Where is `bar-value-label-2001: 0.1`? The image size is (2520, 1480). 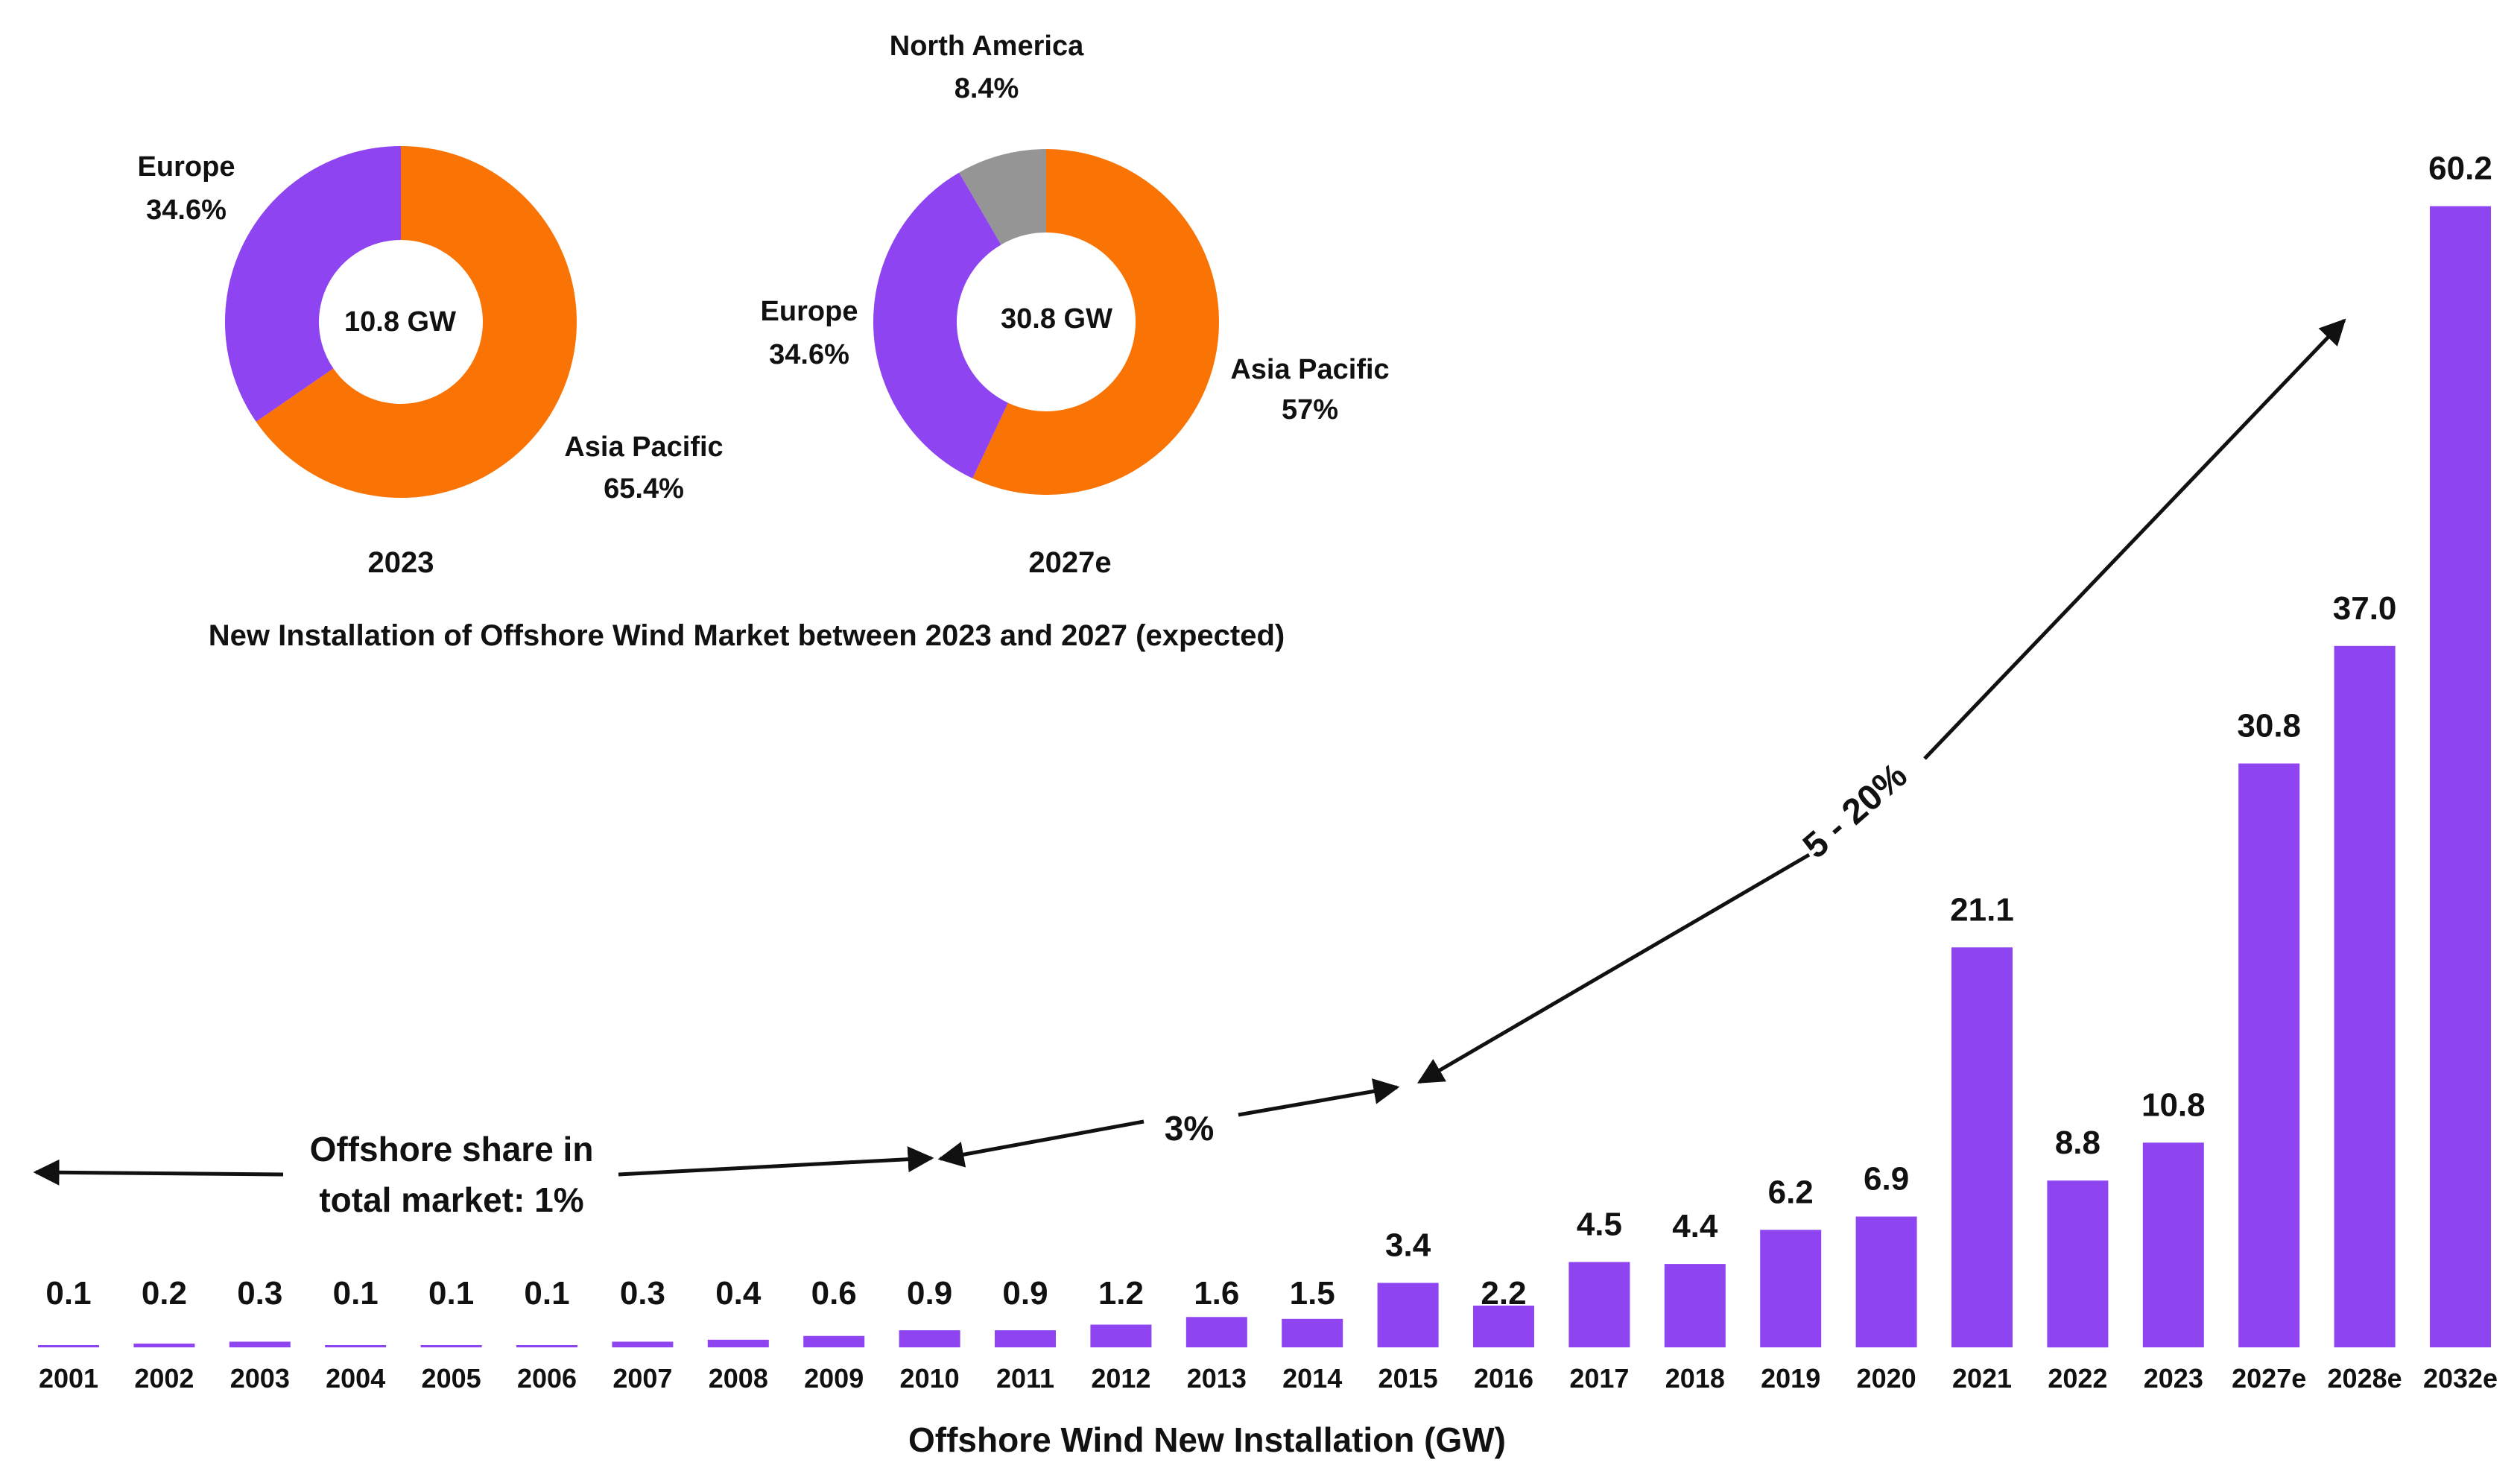
bar-value-label-2001: 0.1 is located at coordinates (68, 1293).